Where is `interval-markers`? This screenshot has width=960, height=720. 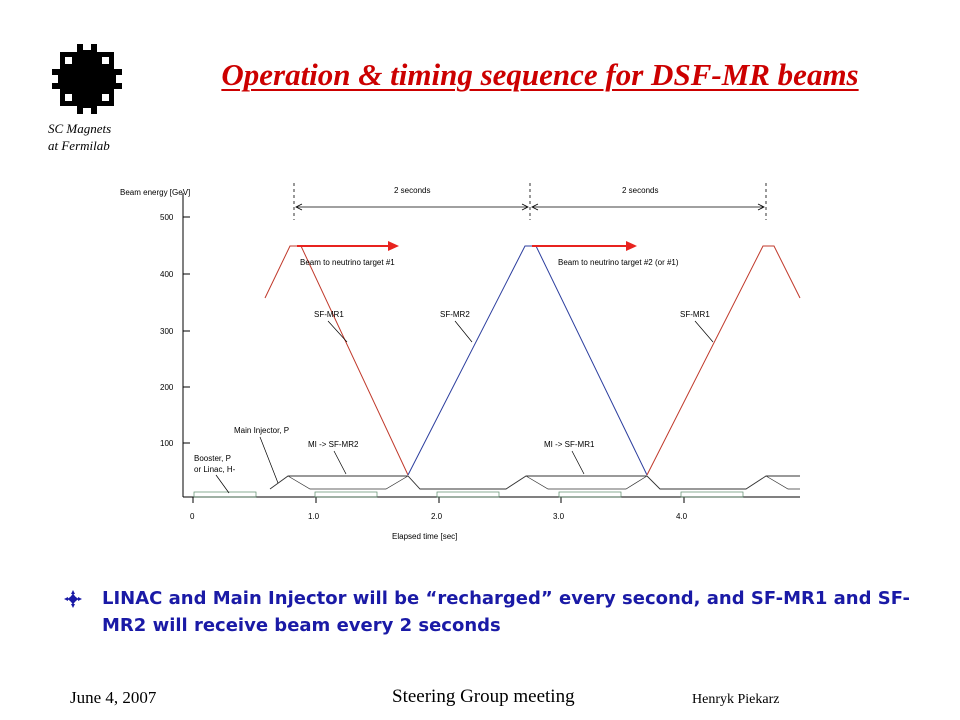 interval-markers is located at coordinates (530, 201).